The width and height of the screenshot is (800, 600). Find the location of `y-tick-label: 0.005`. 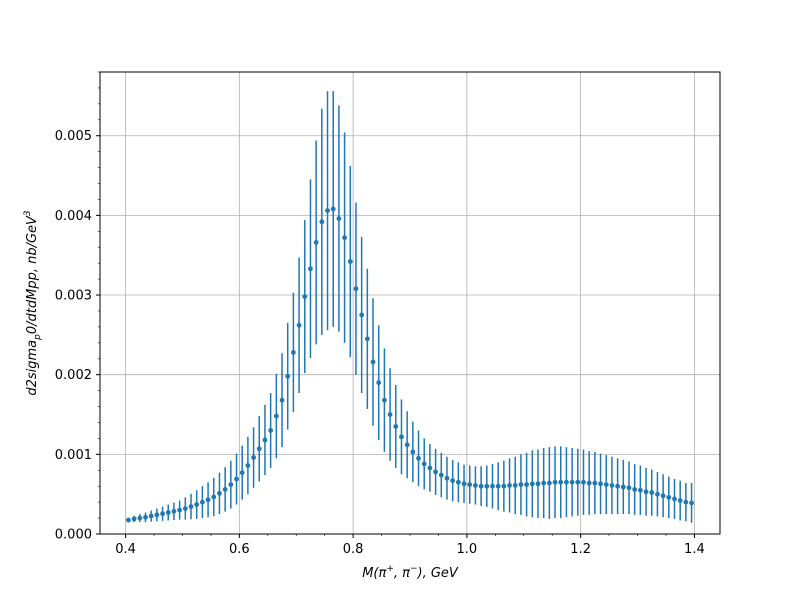

y-tick-label: 0.005 is located at coordinates (73, 136).